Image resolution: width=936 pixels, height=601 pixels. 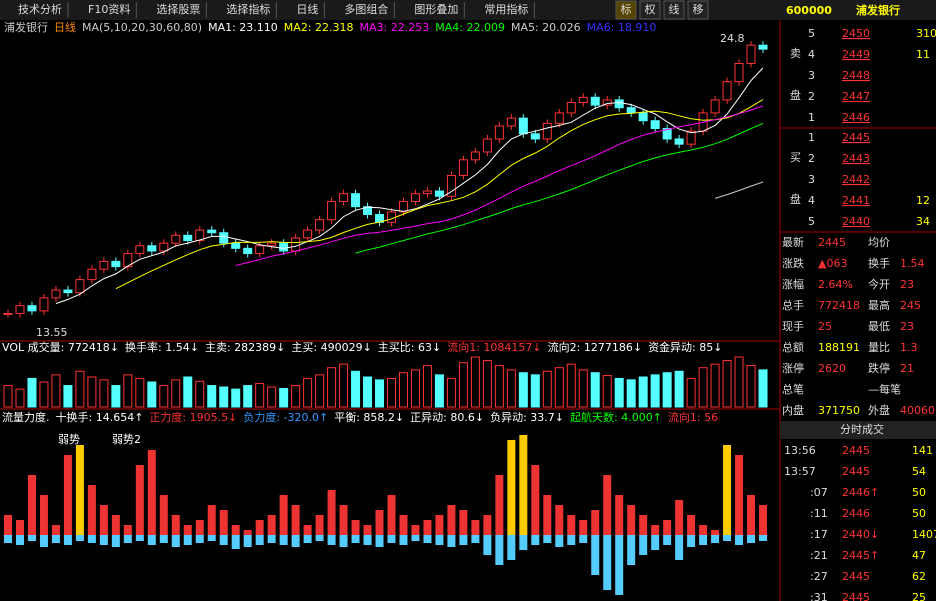 What do you see at coordinates (811, 54) in the screenshot?
I see `book-level: 4` at bounding box center [811, 54].